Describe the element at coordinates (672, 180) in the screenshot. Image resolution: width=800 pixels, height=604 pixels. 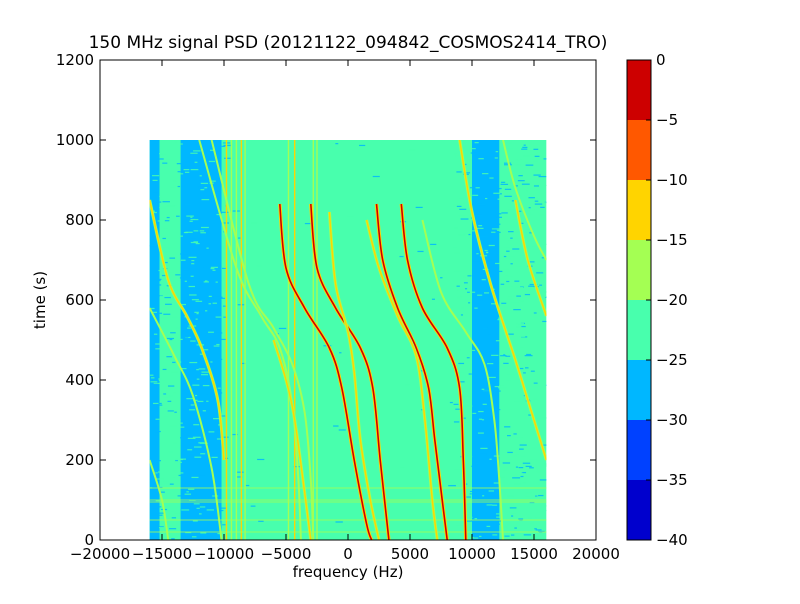
I see `colorbar-tick-label: −10` at that location.